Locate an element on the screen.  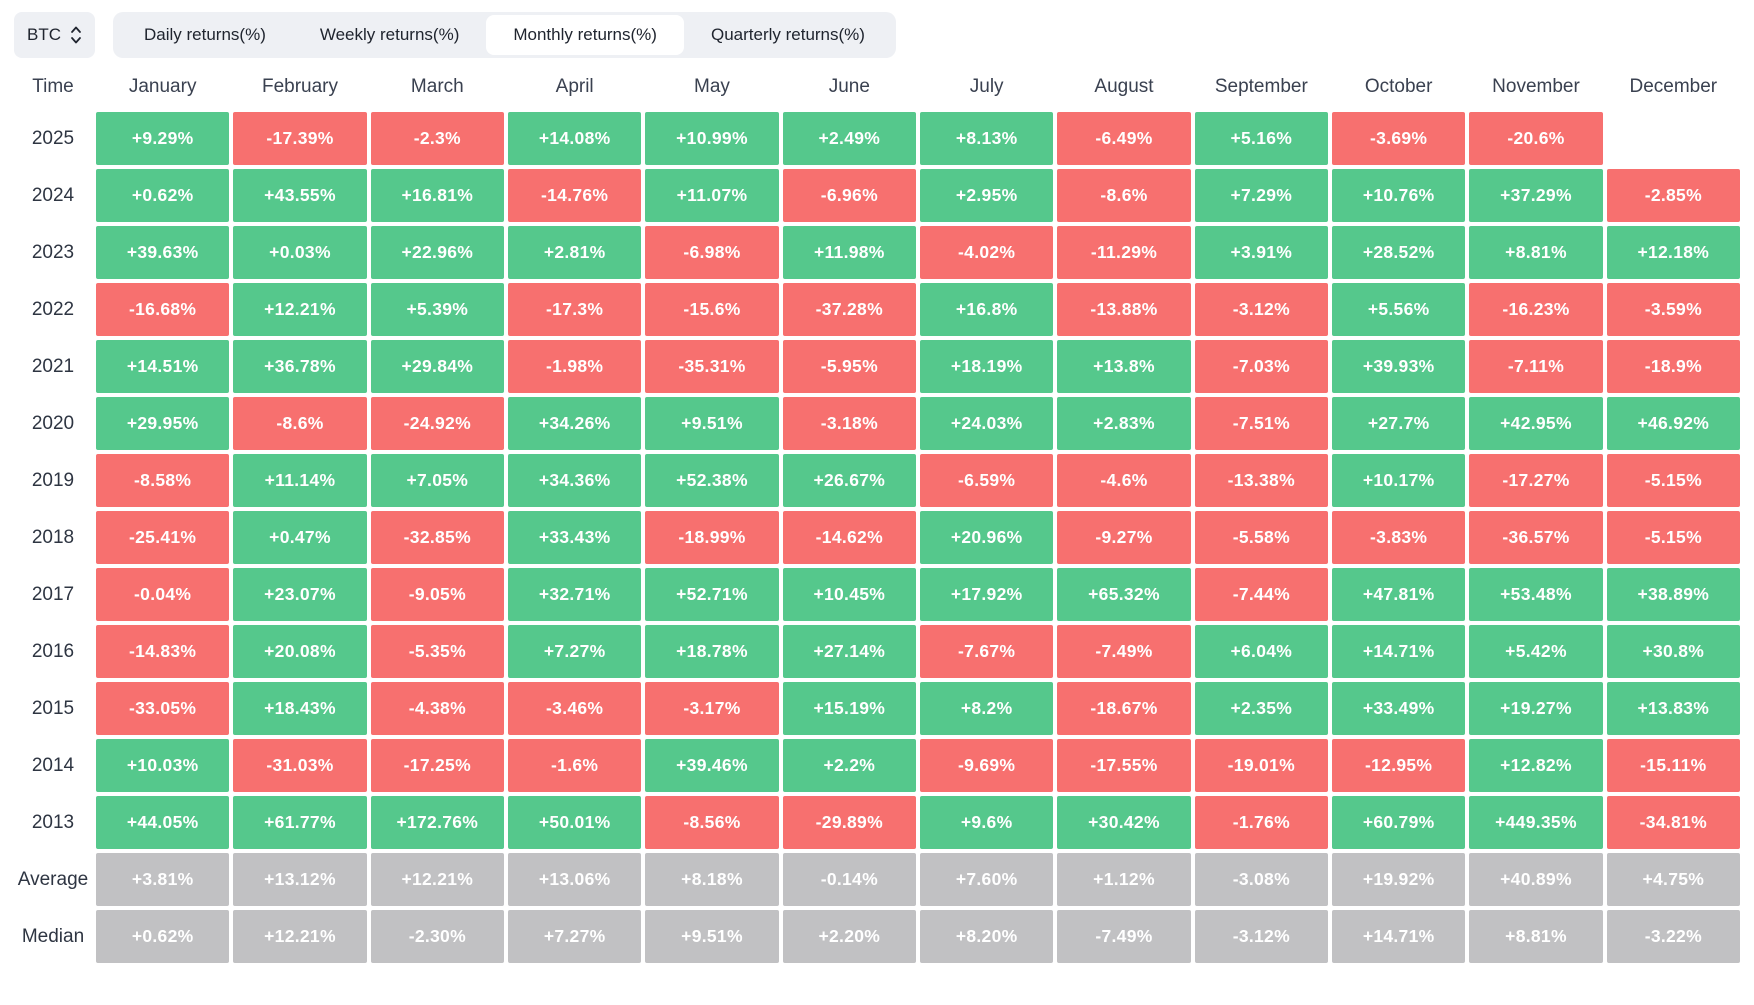
month-header-february: February is located at coordinates (299, 86).